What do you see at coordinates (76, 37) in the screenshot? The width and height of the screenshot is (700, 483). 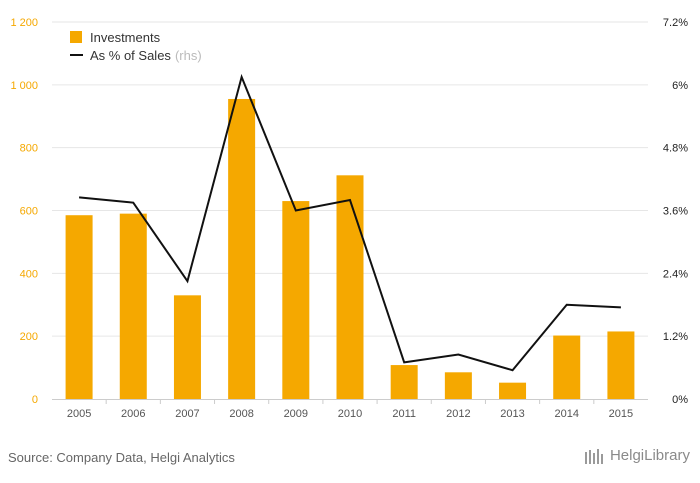 I see `legend-swatch-investments` at bounding box center [76, 37].